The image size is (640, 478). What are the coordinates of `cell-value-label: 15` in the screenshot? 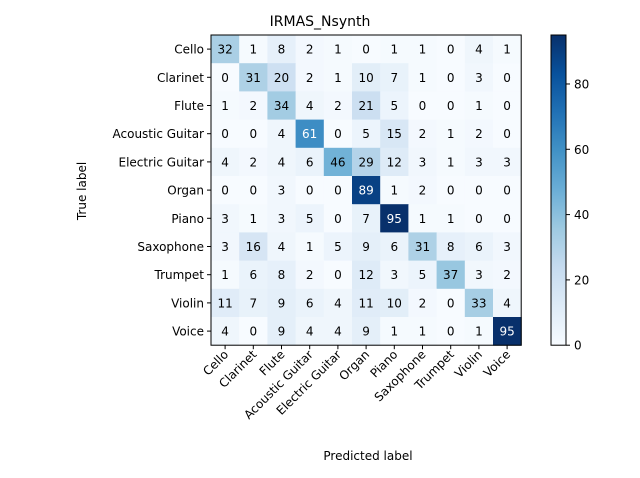 It's located at (394, 134).